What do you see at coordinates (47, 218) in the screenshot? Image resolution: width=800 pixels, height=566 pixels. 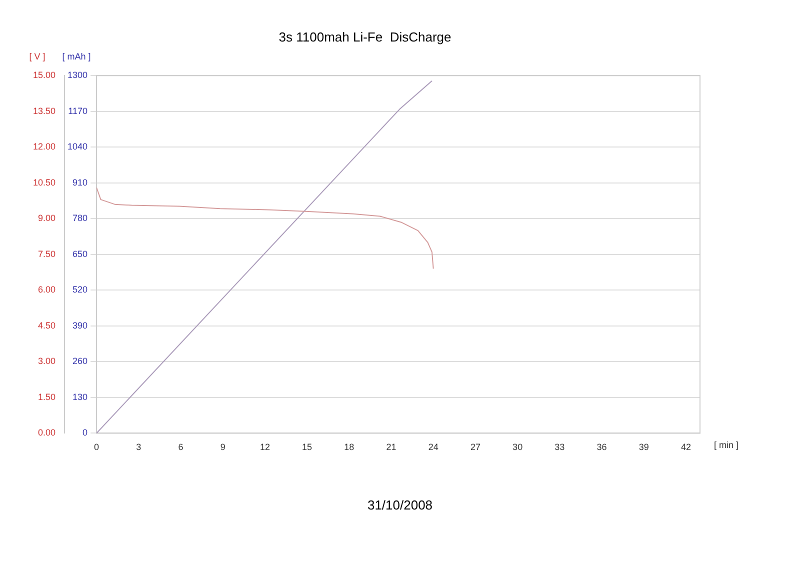 I see `y-tick-label: 9.00` at bounding box center [47, 218].